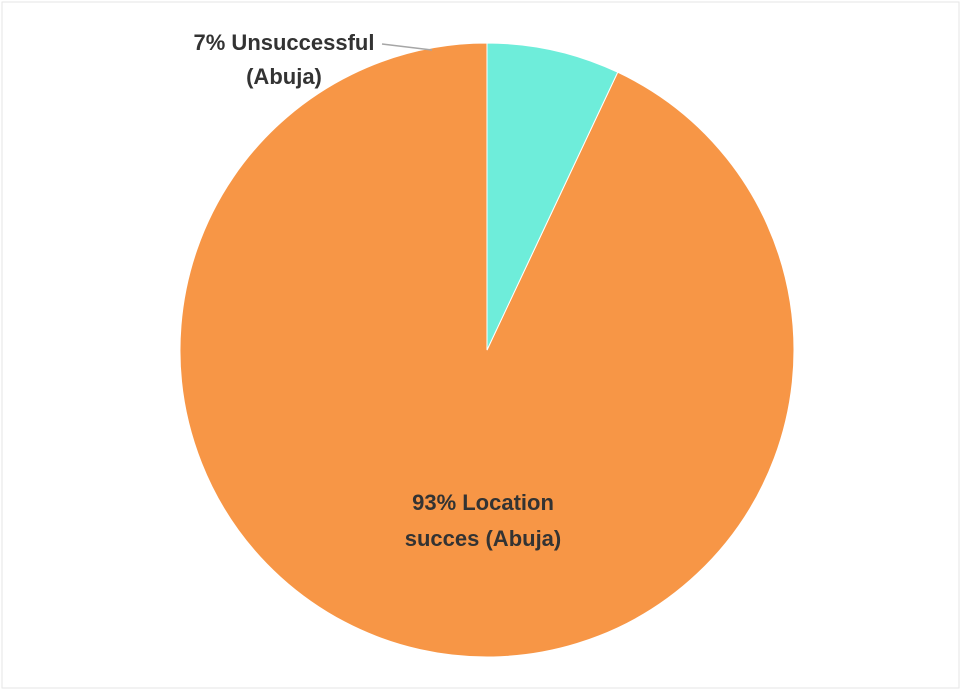 This screenshot has height=690, width=961. Describe the element at coordinates (483, 538) in the screenshot. I see `slice-label-line: succes (Abuja)` at that location.